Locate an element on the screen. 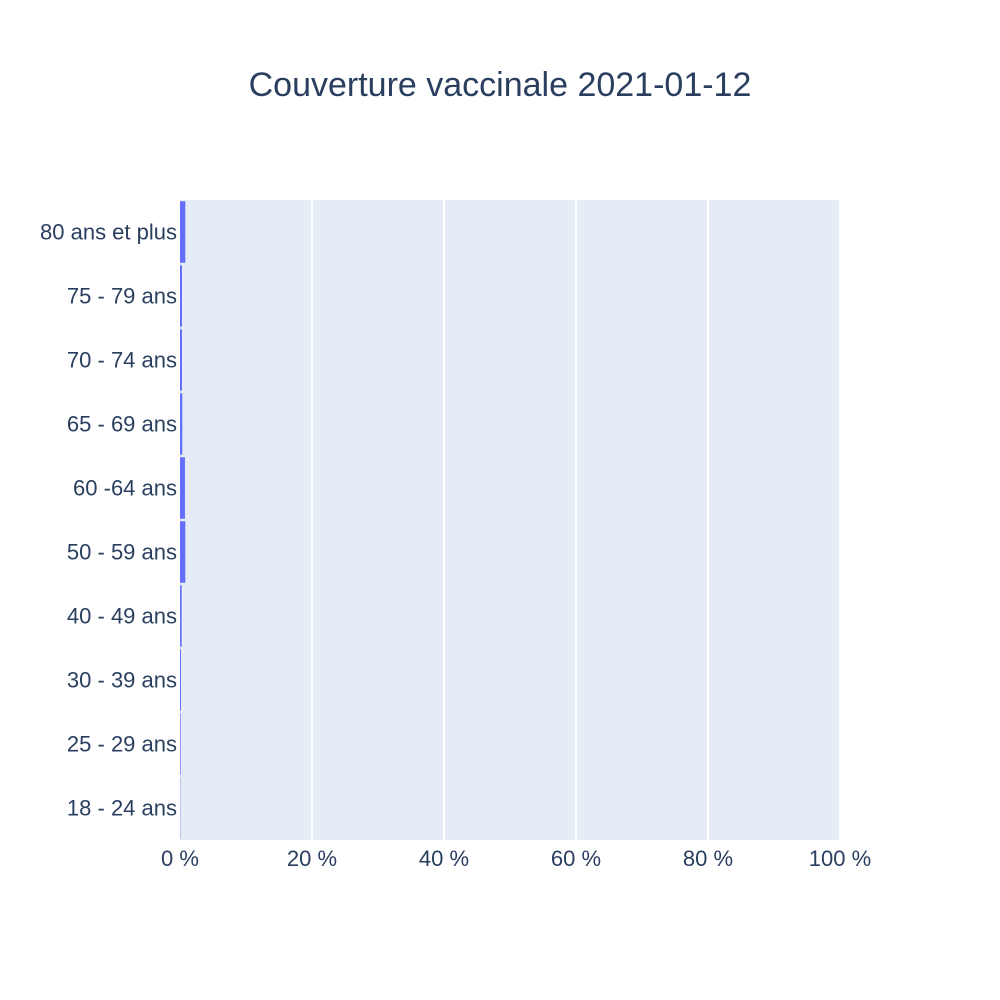 This screenshot has width=1000, height=1000. y-tick-label: 80 ans et plus is located at coordinates (108, 232).